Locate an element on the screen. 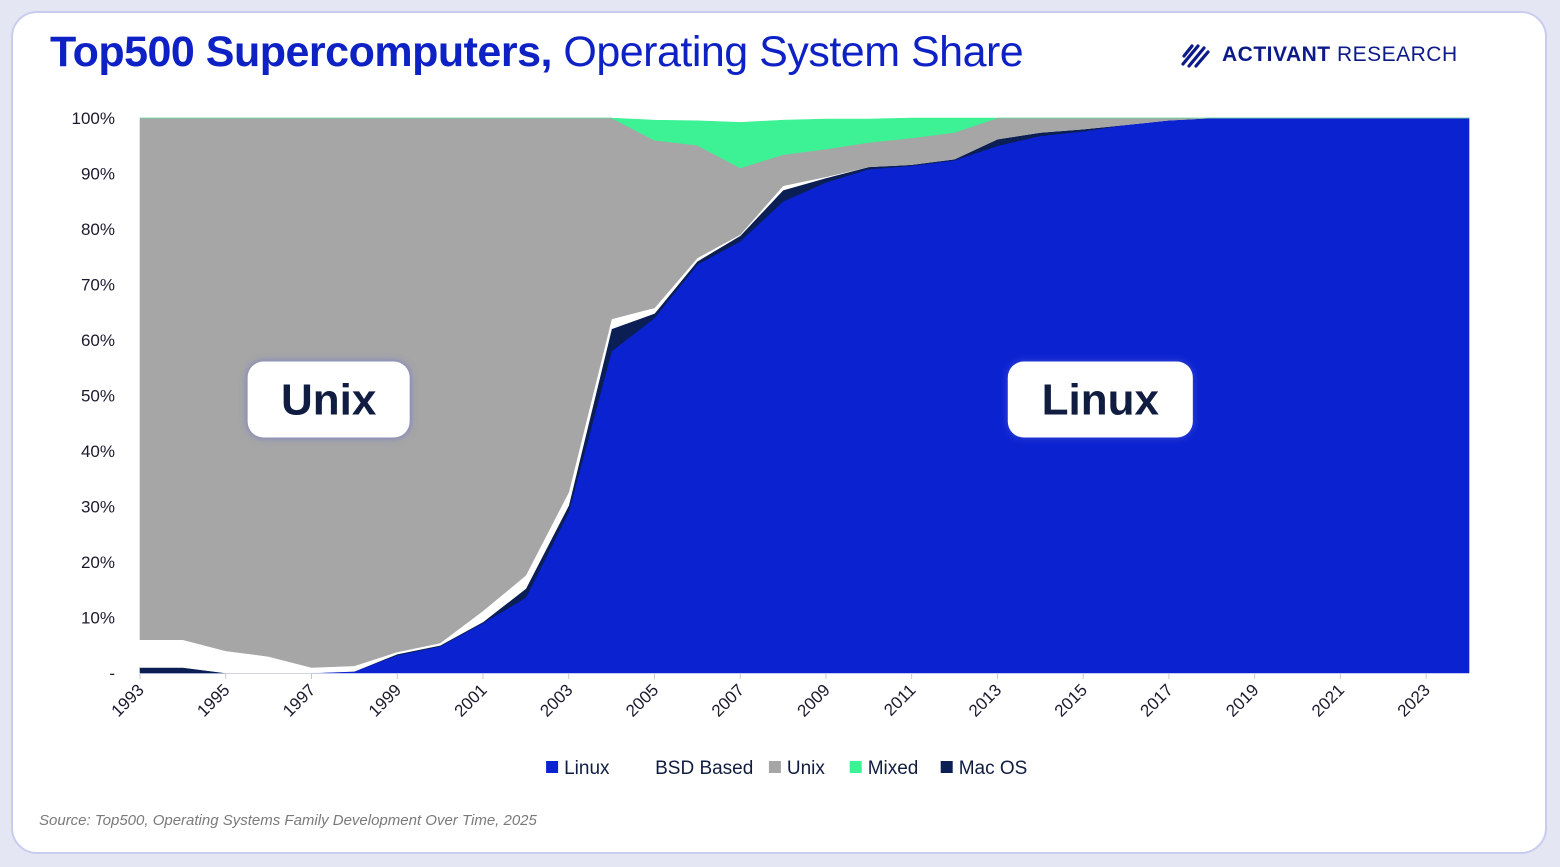 The width and height of the screenshot is (1560, 867). activant-stripes-icon is located at coordinates (1195, 56).